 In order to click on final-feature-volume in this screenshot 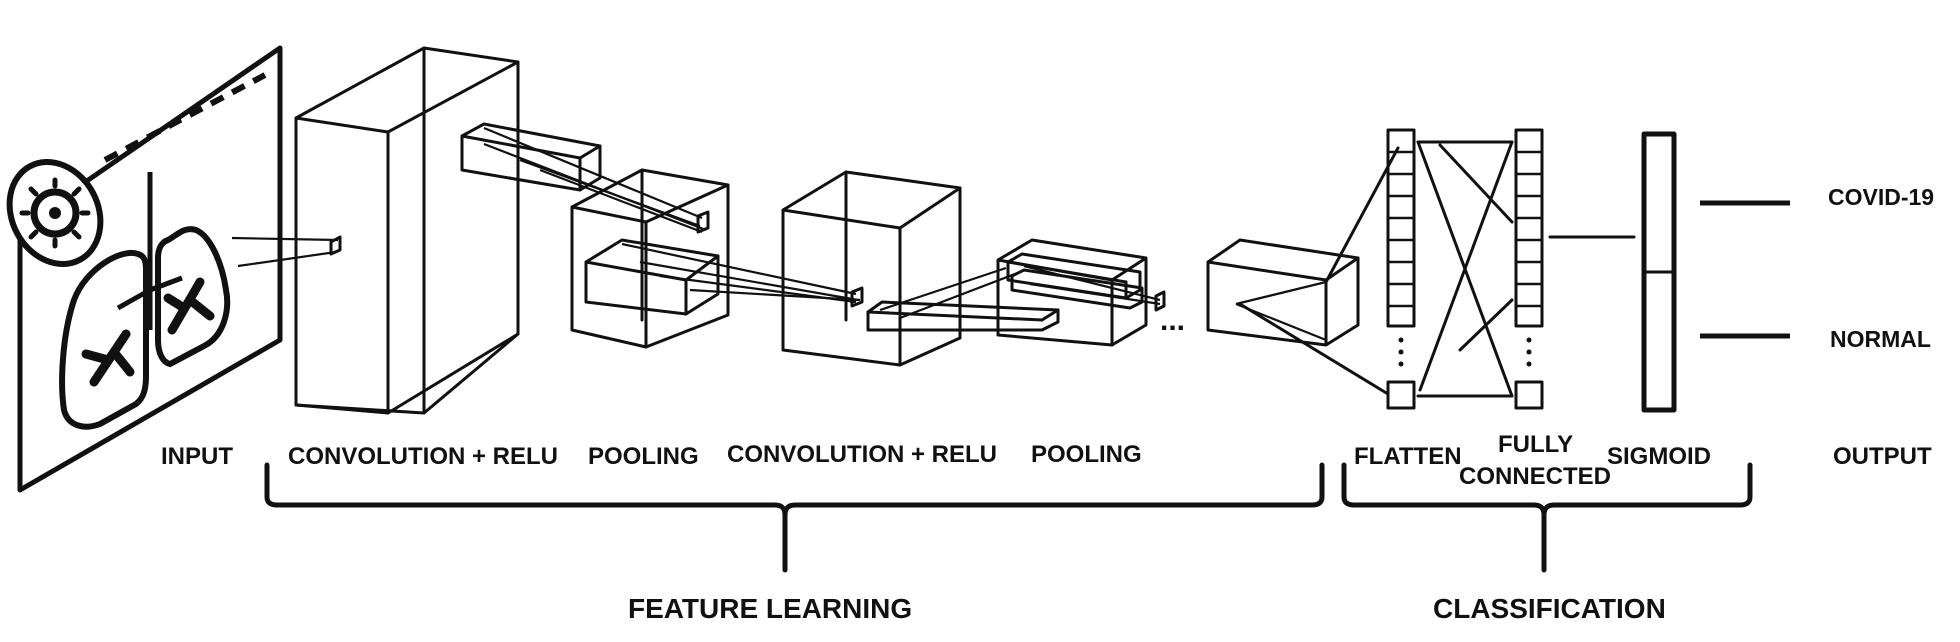, I will do `click(1303, 271)`.